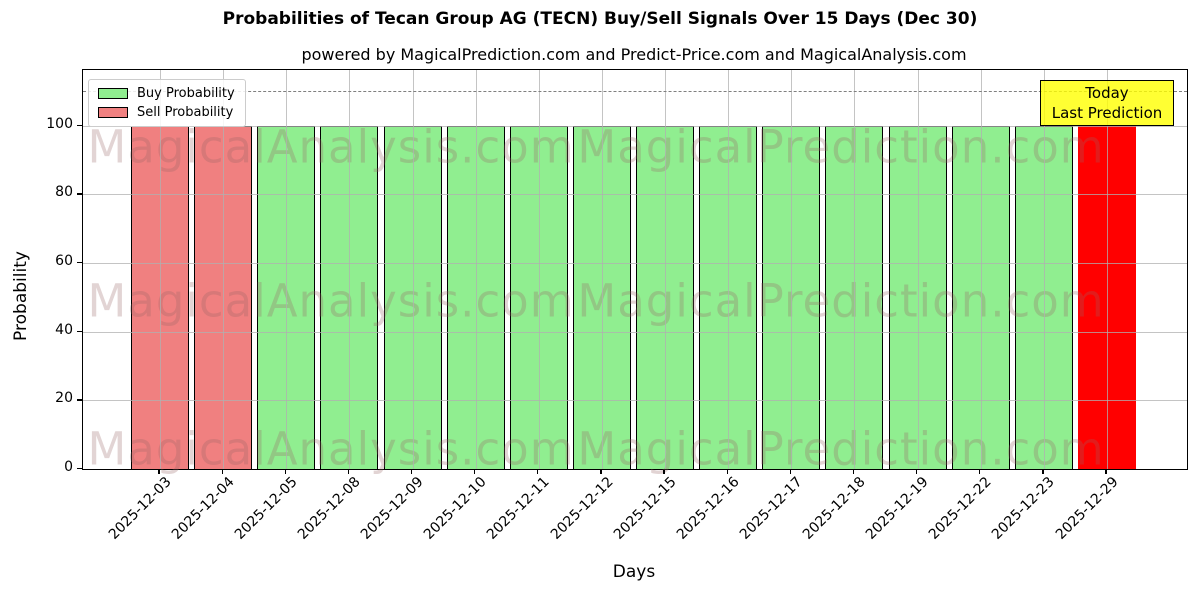 The width and height of the screenshot is (1200, 600). I want to click on x-tick-label-text: 2025-12-16, so click(708, 508).